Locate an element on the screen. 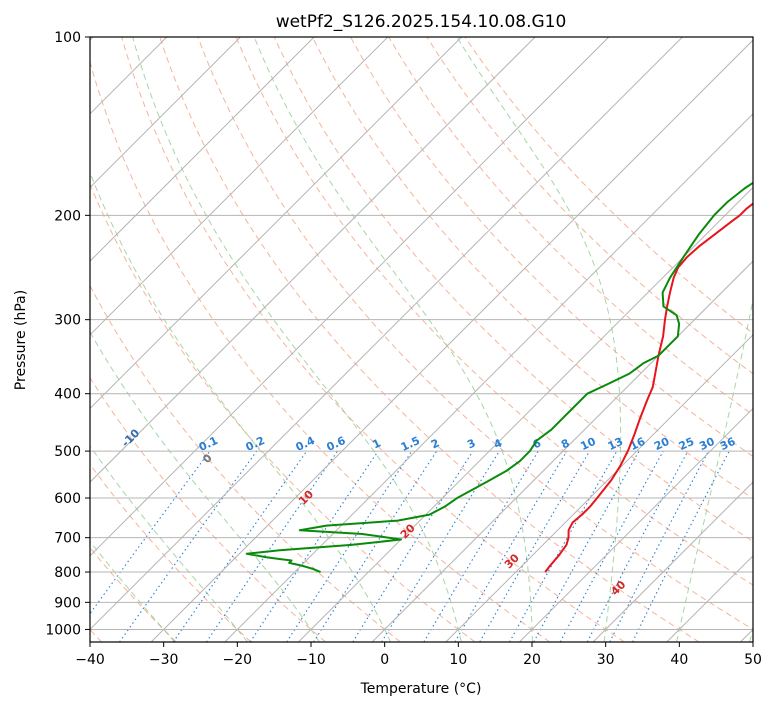  temperature-profile-line is located at coordinates (648, 387).